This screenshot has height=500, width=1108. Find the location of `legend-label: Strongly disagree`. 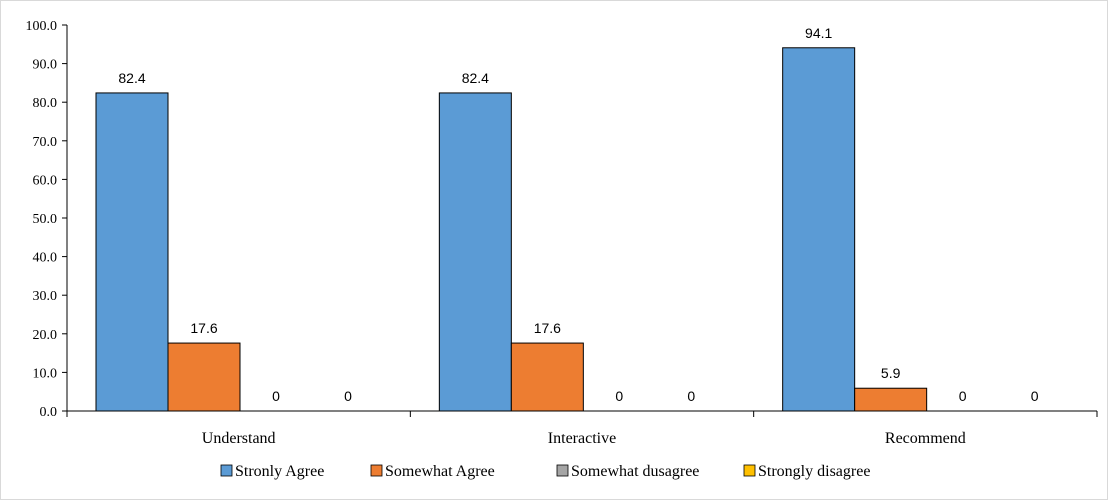

legend-label: Strongly disagree is located at coordinates (814, 471).